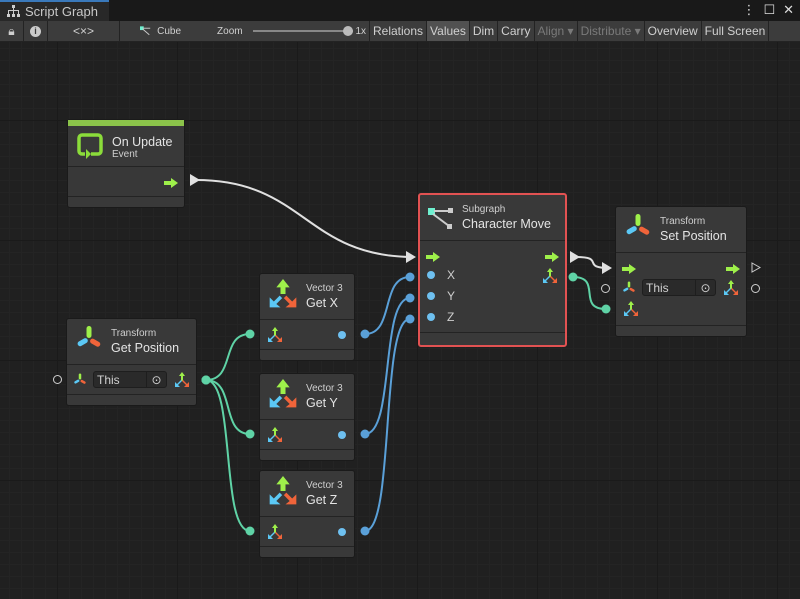 The image size is (800, 599). What do you see at coordinates (13, 11) in the screenshot?
I see `hierarchy-icon` at bounding box center [13, 11].